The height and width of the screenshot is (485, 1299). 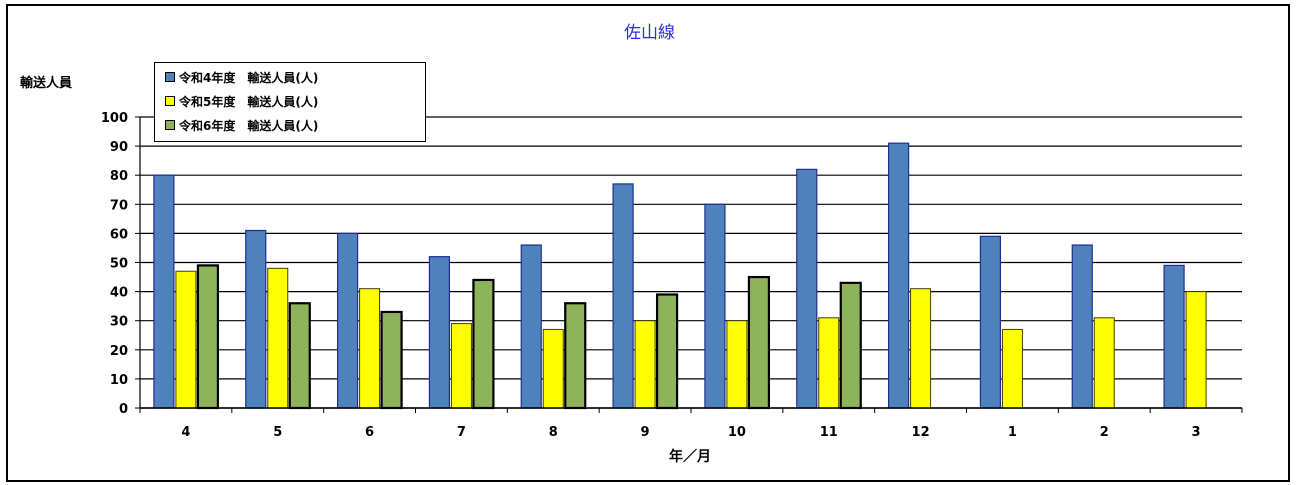 What do you see at coordinates (1104, 432) in the screenshot?
I see `x-tick-label: 2` at bounding box center [1104, 432].